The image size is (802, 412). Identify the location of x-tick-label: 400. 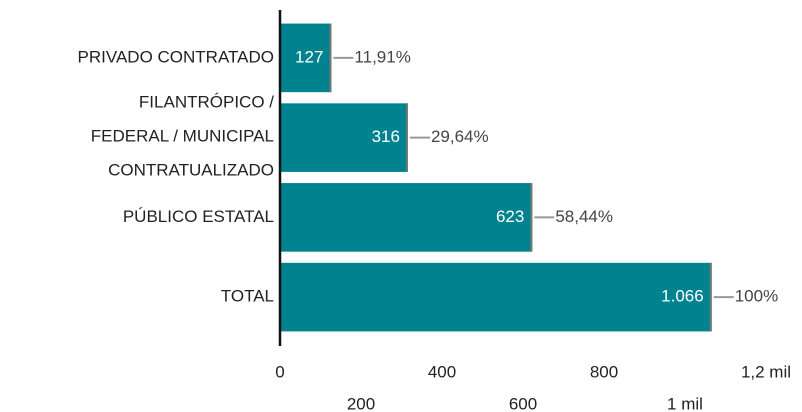
(442, 371).